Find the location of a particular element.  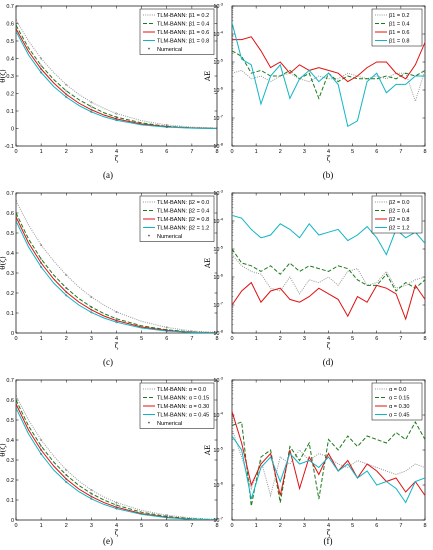

y-tick-label: 0.6 is located at coordinates (10, 401).